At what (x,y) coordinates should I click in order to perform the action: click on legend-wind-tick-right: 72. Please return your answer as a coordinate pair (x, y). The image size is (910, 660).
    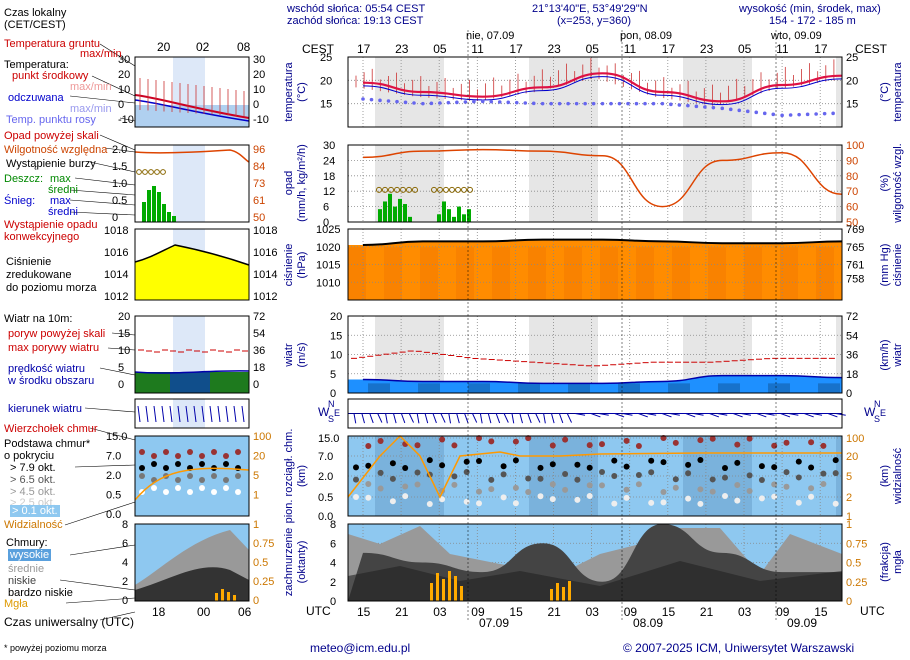
    Looking at the image, I should click on (259, 317).